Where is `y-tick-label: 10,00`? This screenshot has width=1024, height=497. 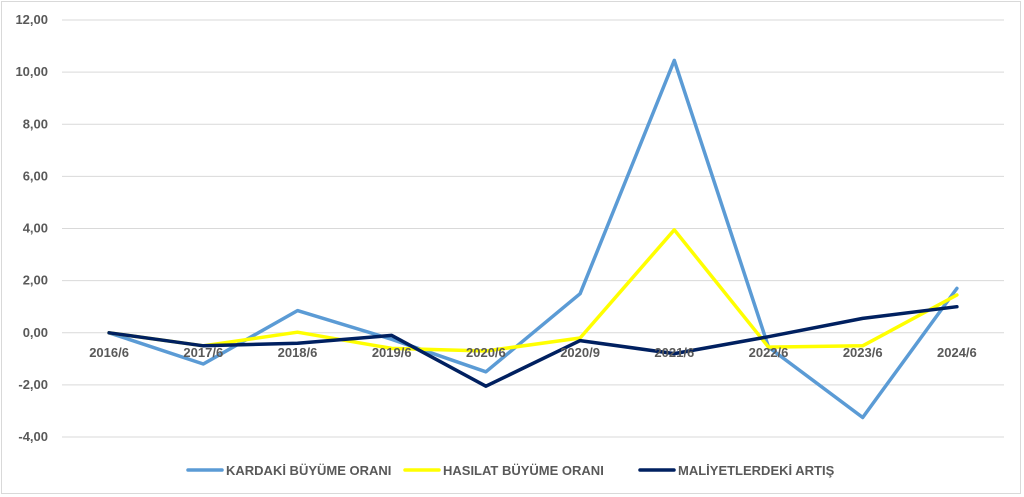 y-tick-label: 10,00 is located at coordinates (31, 71).